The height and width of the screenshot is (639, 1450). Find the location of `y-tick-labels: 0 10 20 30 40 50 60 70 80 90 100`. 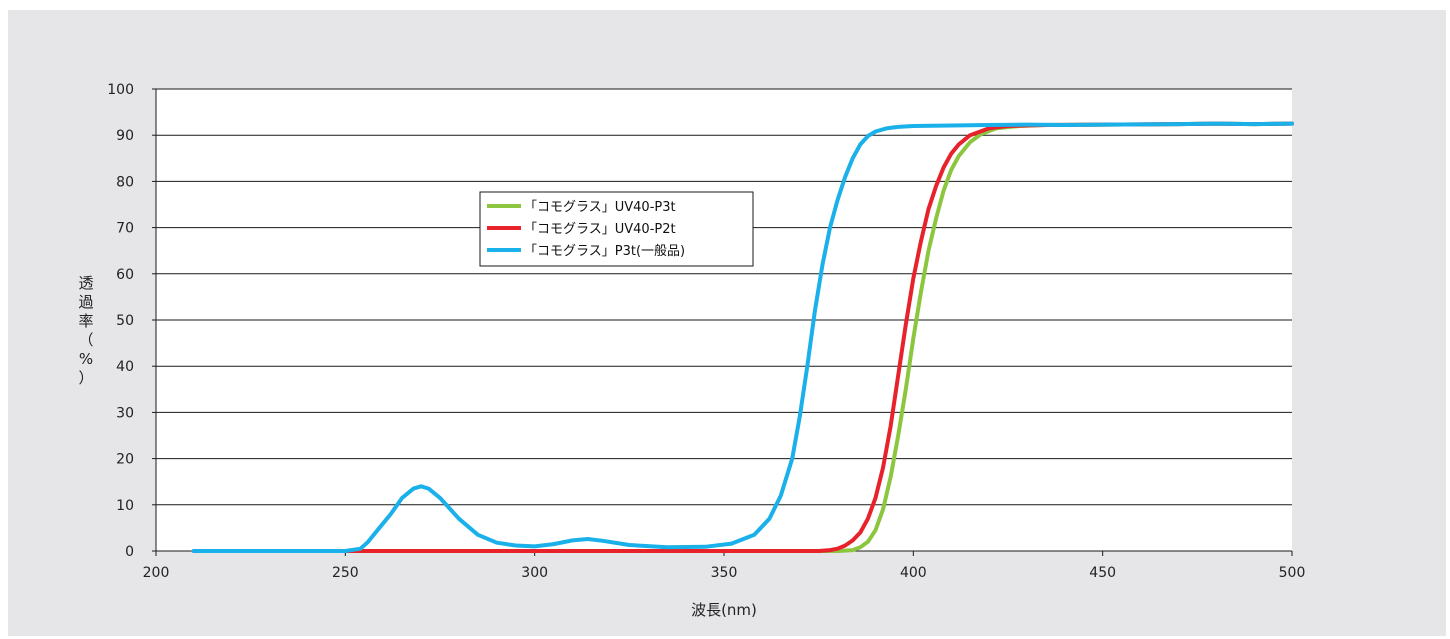

y-tick-labels: 0 10 20 30 40 50 60 70 80 90 100 is located at coordinates (131, 321).